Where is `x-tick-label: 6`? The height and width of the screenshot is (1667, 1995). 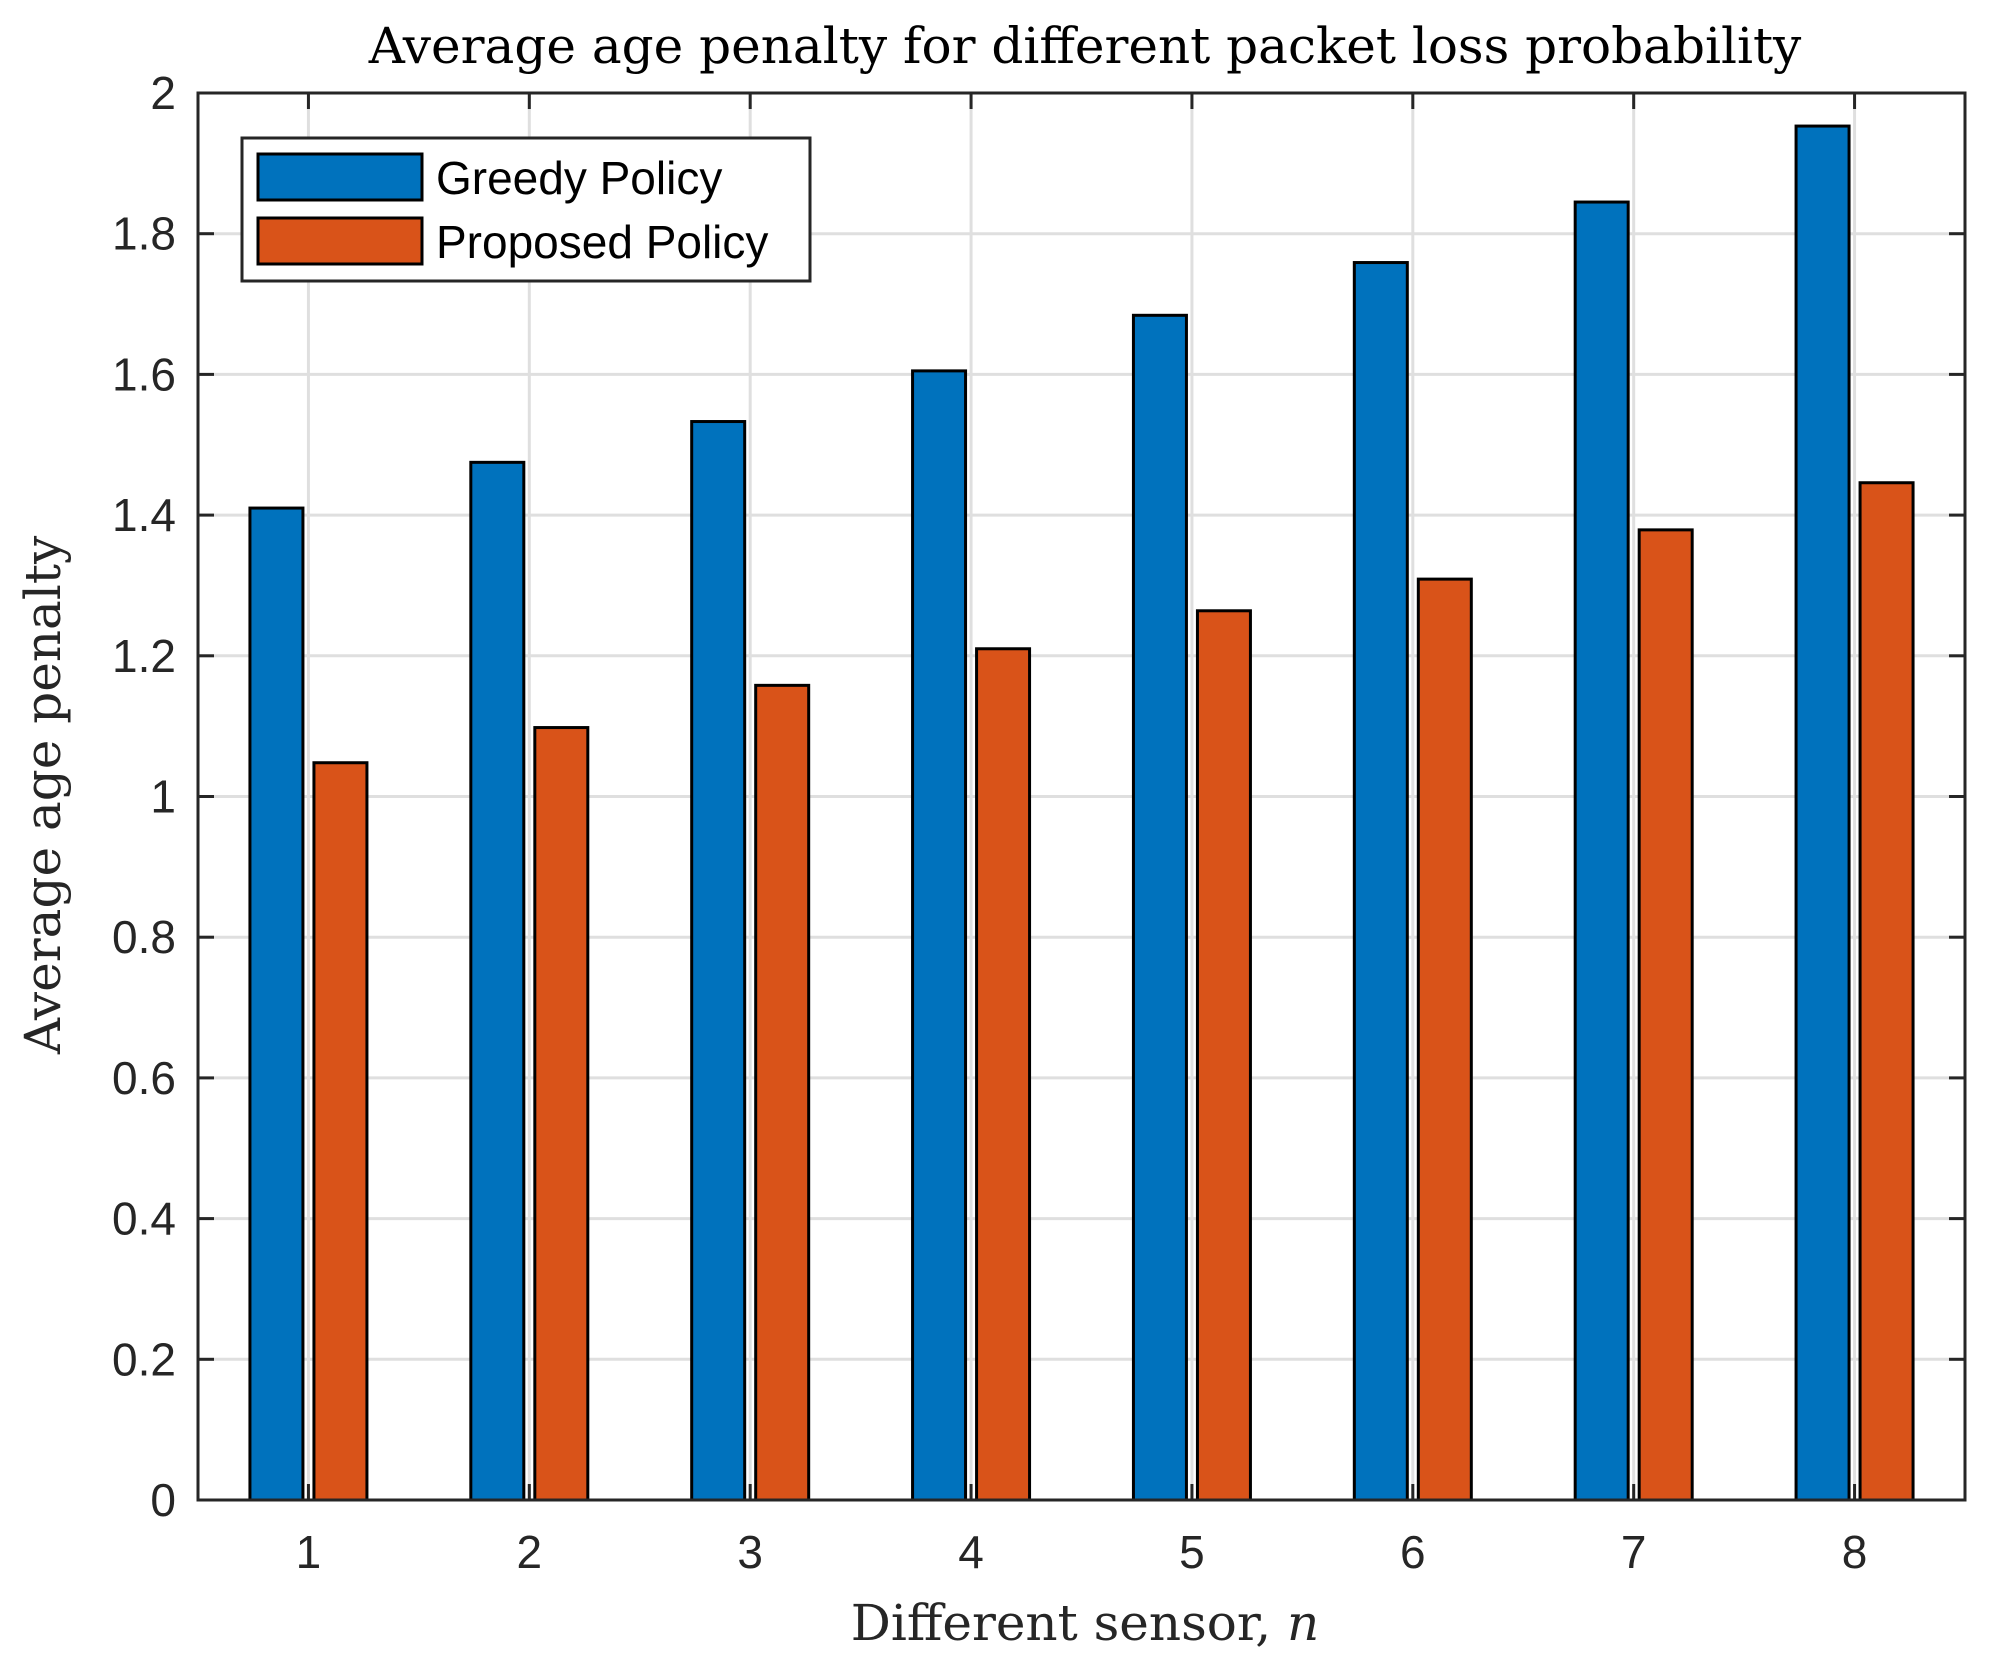
x-tick-label: 6 is located at coordinates (1413, 1552).